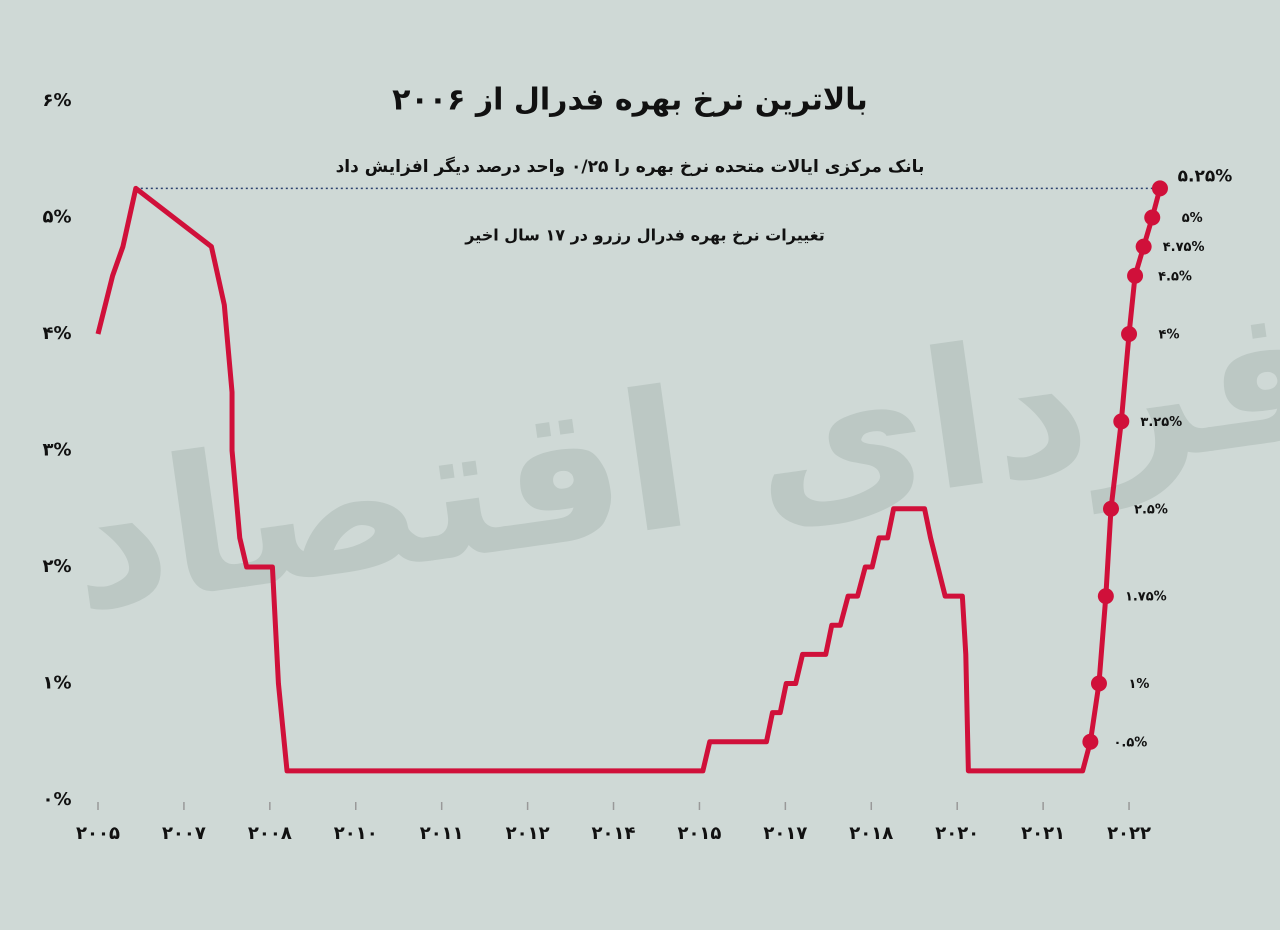  I want to click on value-label: ۰.۵%, so click(1130, 742).